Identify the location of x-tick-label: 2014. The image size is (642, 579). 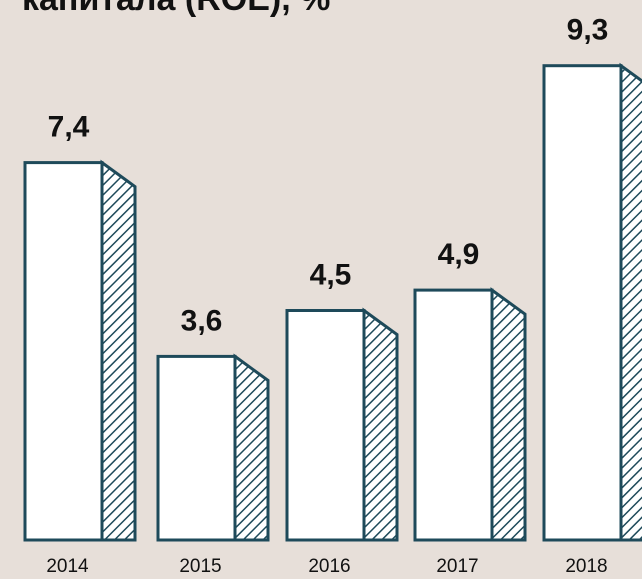
(67, 566).